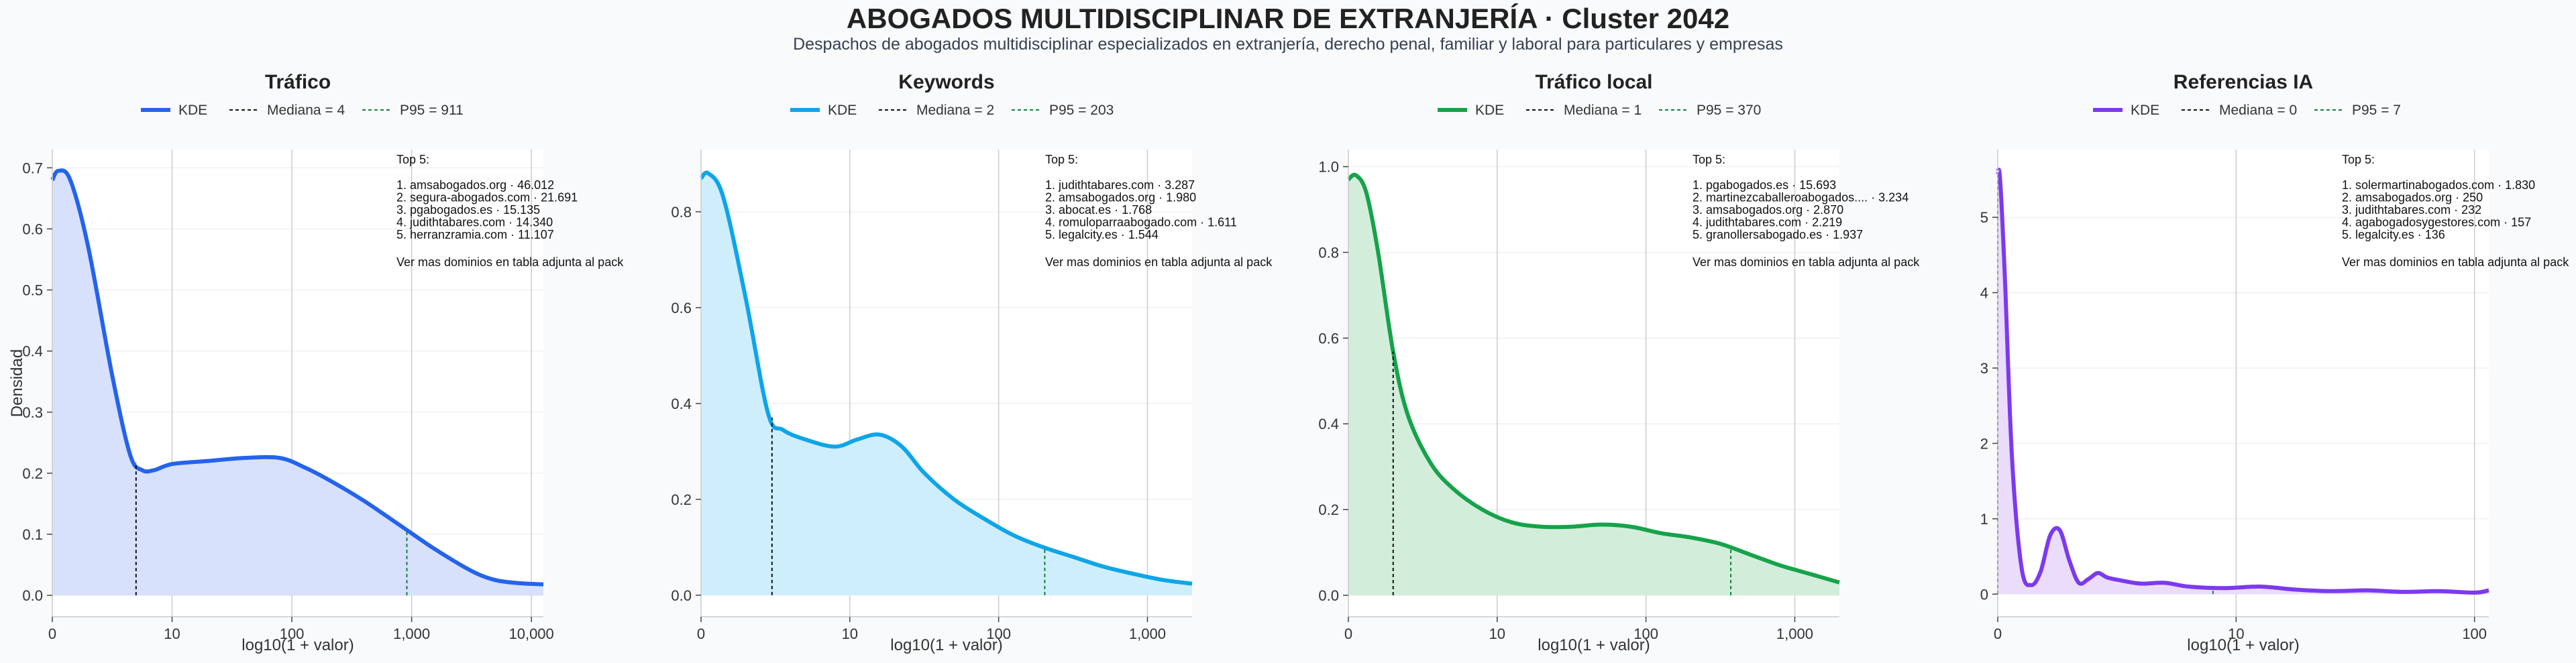 The image size is (2576, 663). Describe the element at coordinates (17, 383) in the screenshot. I see `y-axis-label: Densidad` at that location.